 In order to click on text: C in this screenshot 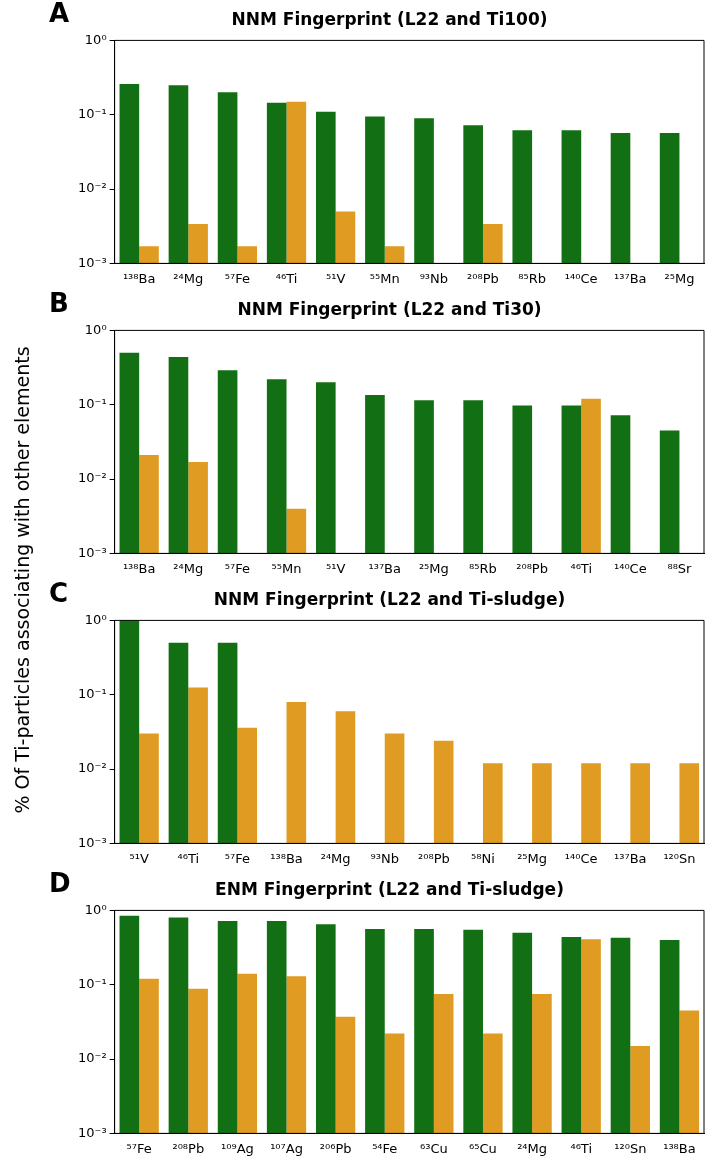, I will do `click(59, 592)`.